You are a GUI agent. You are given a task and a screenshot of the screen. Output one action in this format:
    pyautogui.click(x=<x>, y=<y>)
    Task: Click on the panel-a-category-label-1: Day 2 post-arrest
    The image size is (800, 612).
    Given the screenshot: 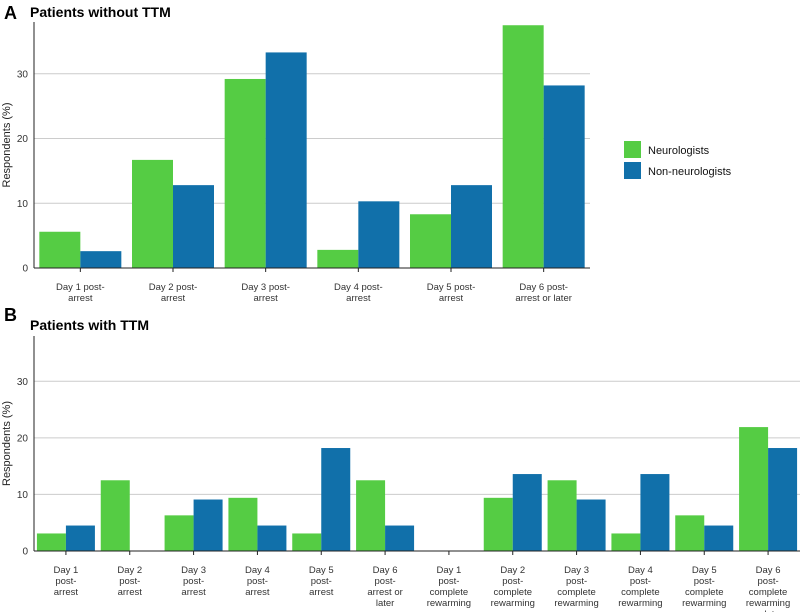 What is the action you would take?
    pyautogui.click(x=173, y=293)
    